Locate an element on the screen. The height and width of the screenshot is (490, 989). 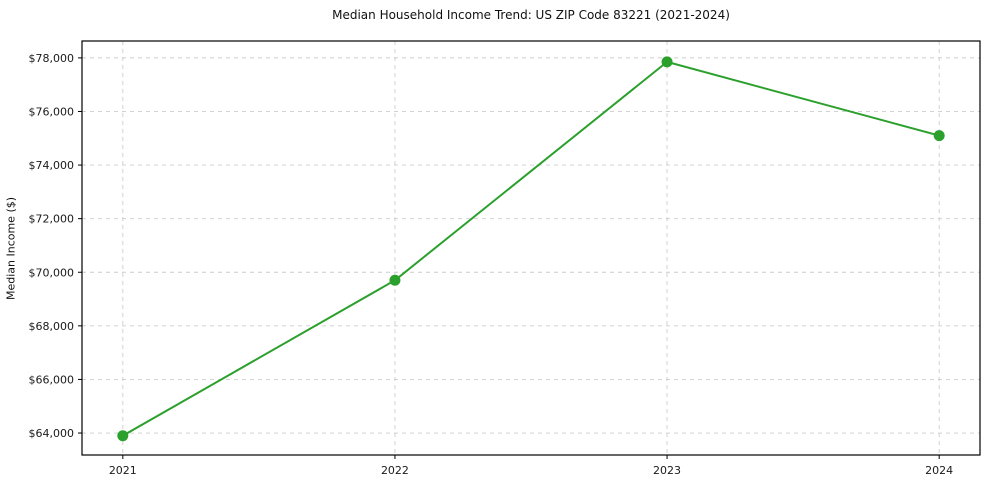
y-tick-label: $78,000 is located at coordinates (52, 58).